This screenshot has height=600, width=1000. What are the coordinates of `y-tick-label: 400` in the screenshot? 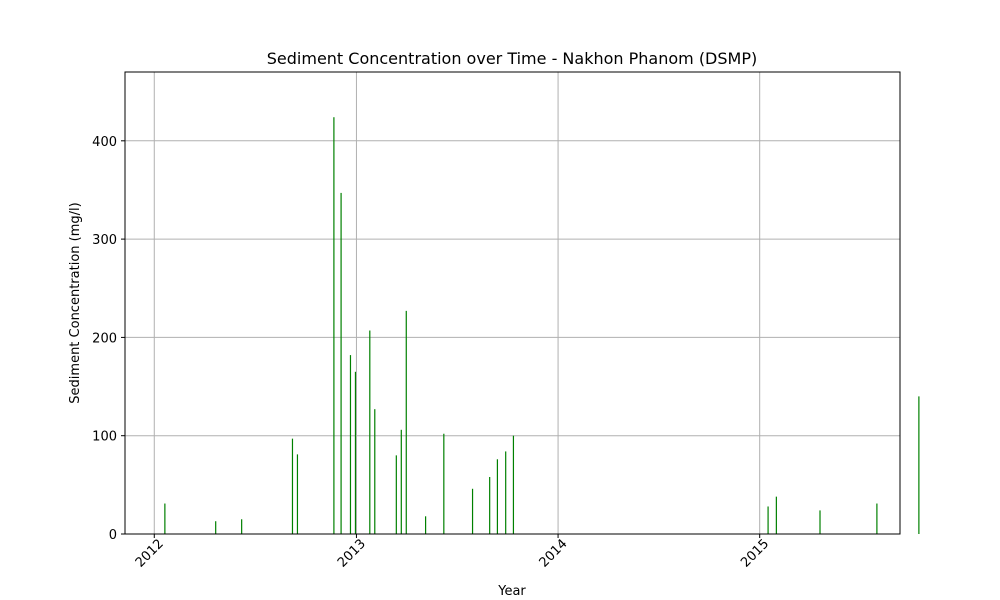 It's located at (104, 142).